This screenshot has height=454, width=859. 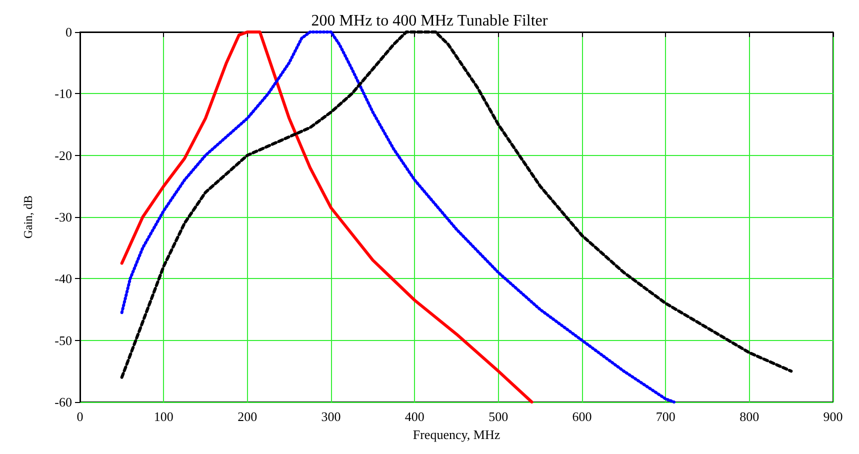 What do you see at coordinates (63, 94) in the screenshot?
I see `y-tick-label: -10` at bounding box center [63, 94].